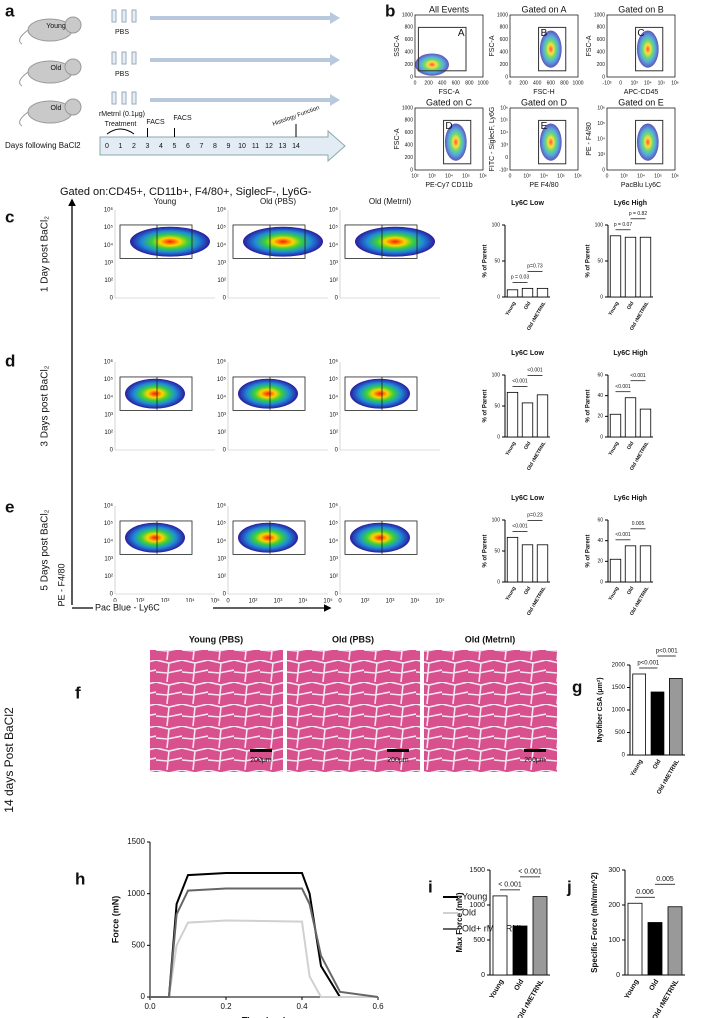 This screenshot has height=1018, width=704. I want to click on day-label: 13, so click(283, 146).